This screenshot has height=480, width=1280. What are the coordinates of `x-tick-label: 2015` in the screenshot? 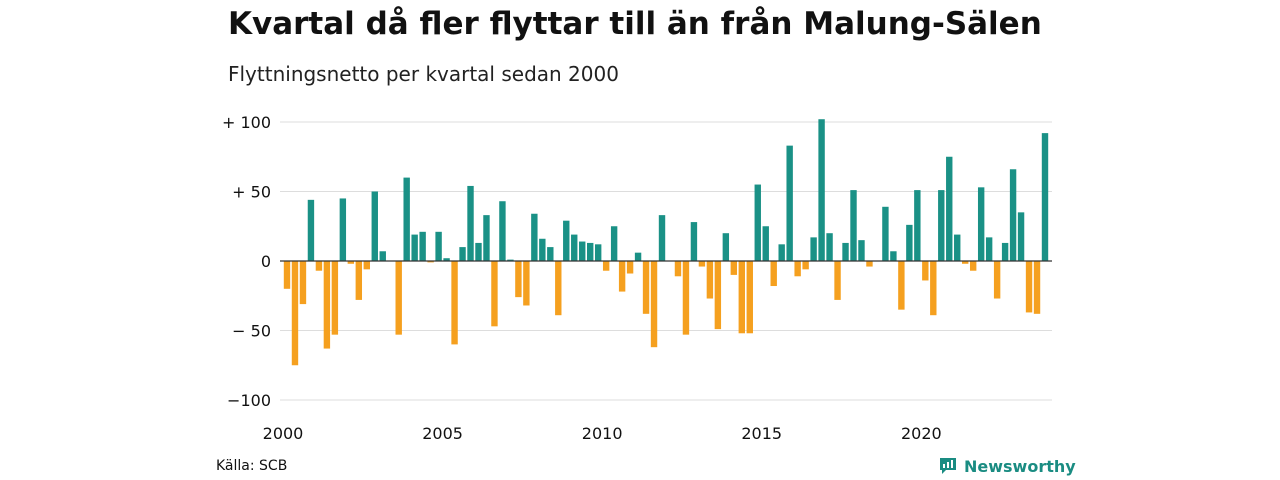 It's located at (761, 433).